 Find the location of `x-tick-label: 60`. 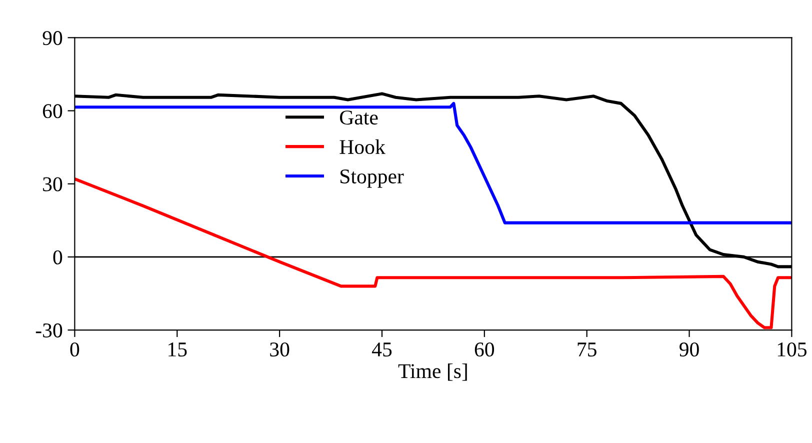

x-tick-label: 60 is located at coordinates (484, 349).